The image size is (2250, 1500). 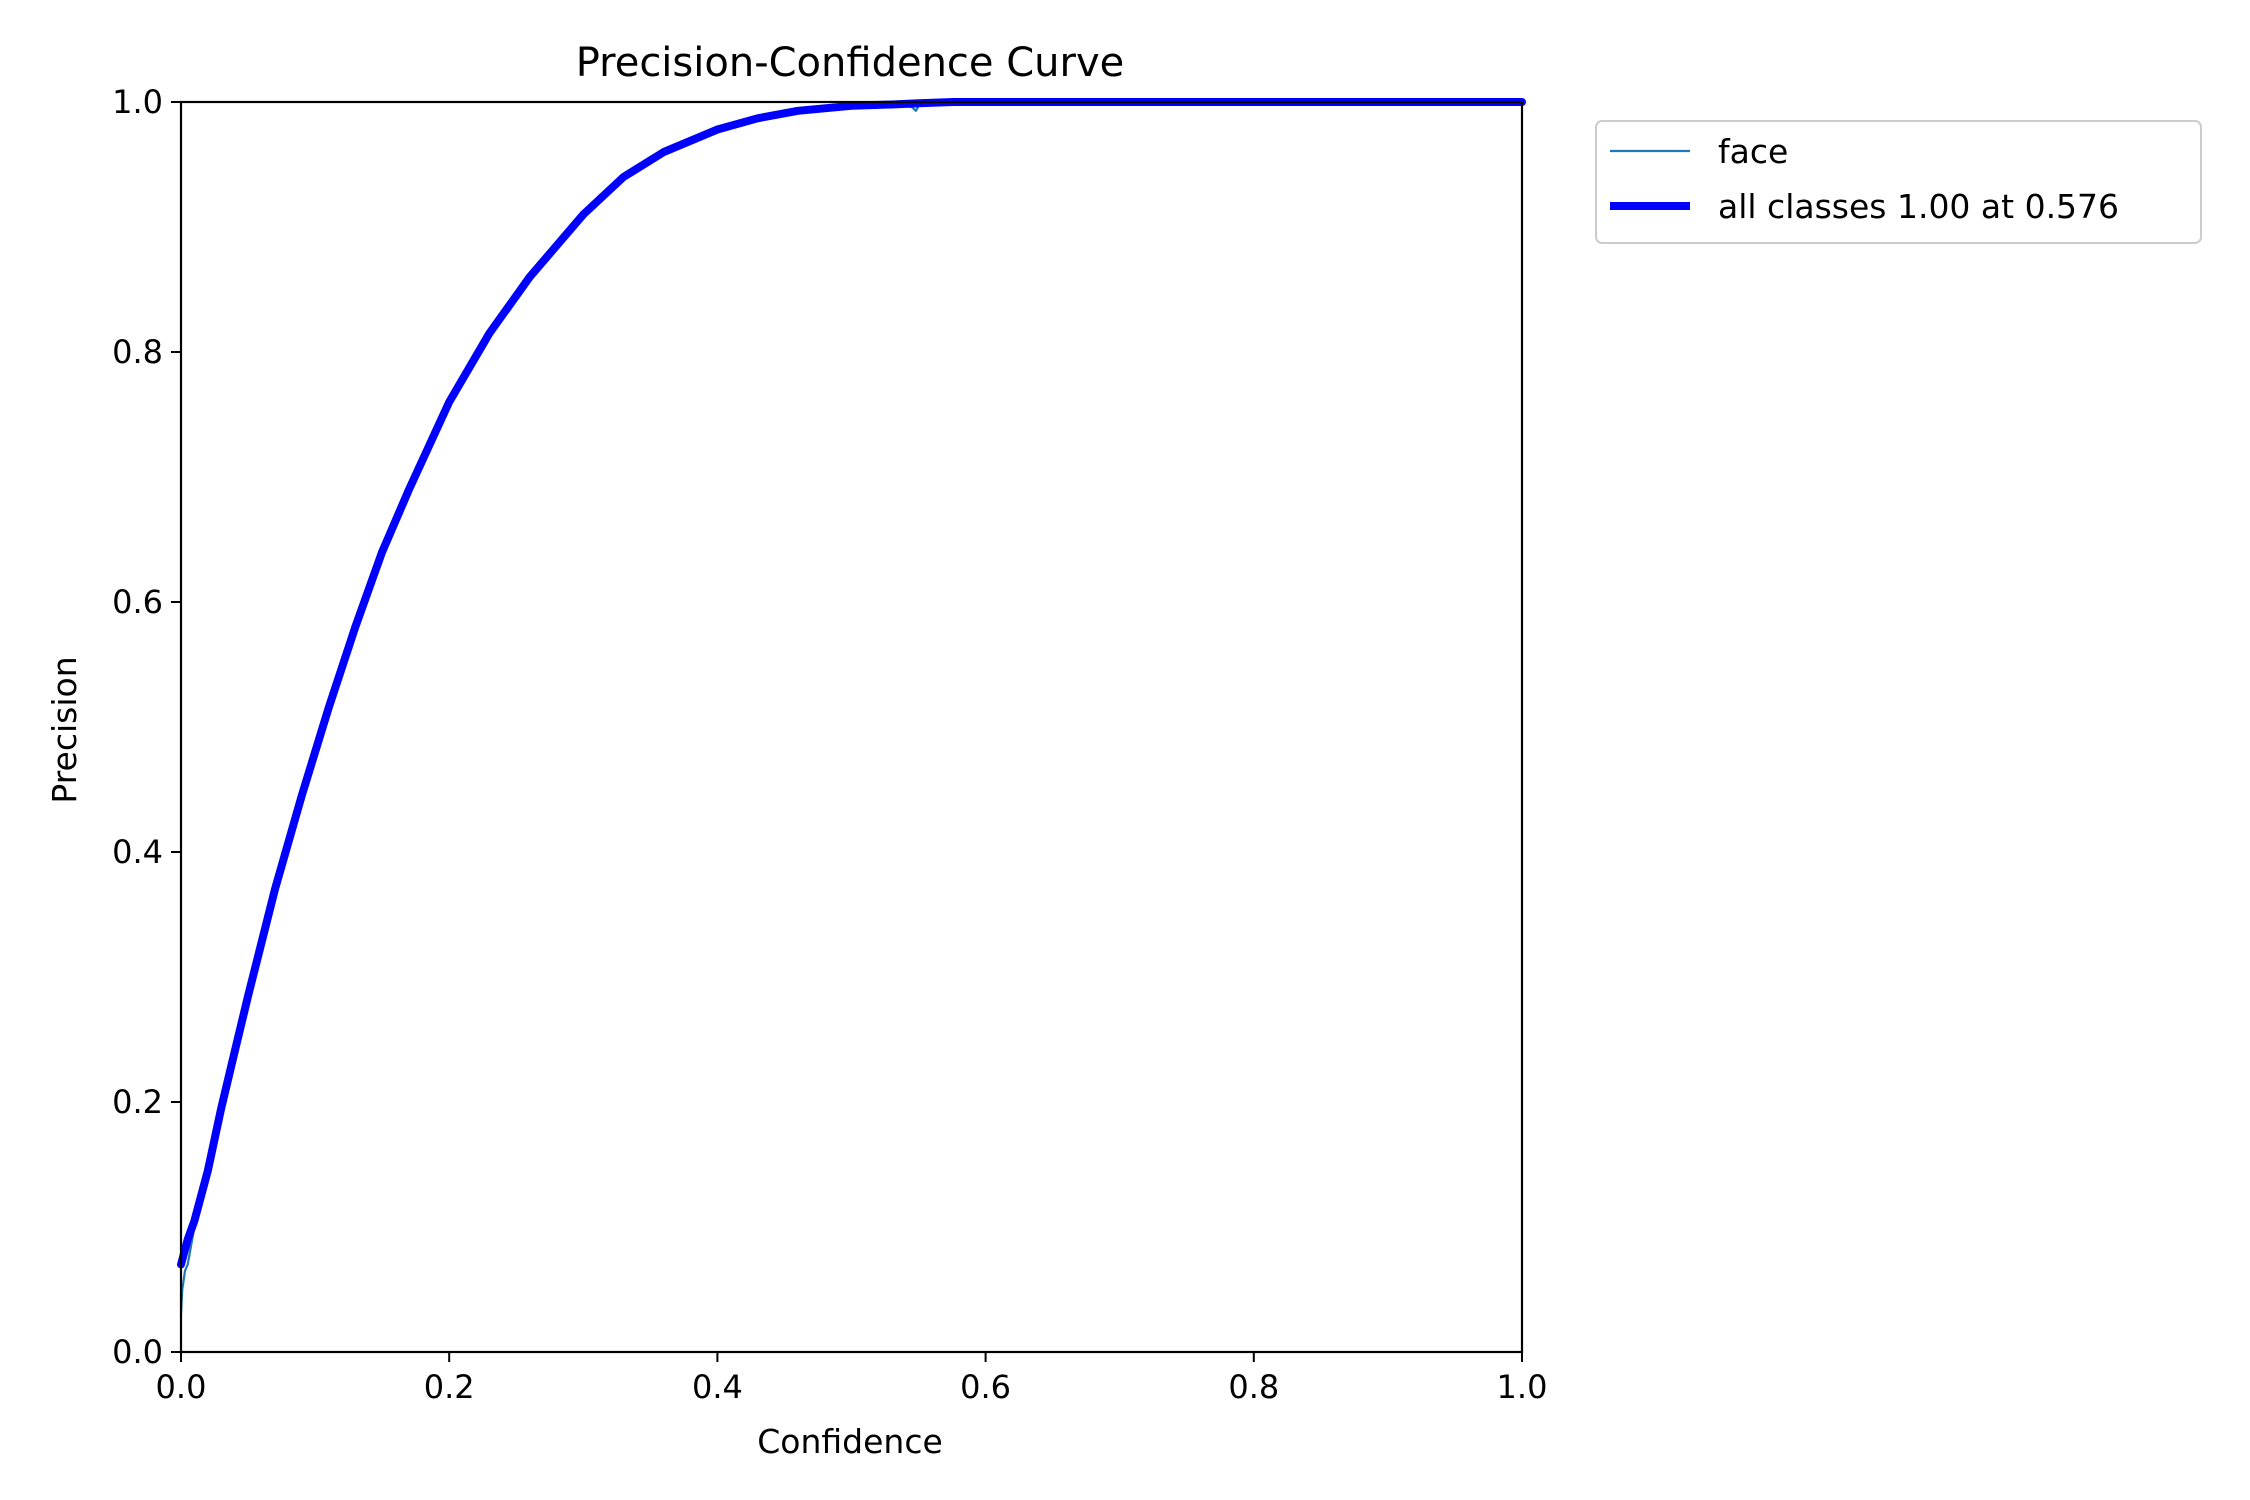 What do you see at coordinates (852, 1379) in the screenshot?
I see `x-axis: 0.0 0.2 0.4 0.6 0.8 1.0` at bounding box center [852, 1379].